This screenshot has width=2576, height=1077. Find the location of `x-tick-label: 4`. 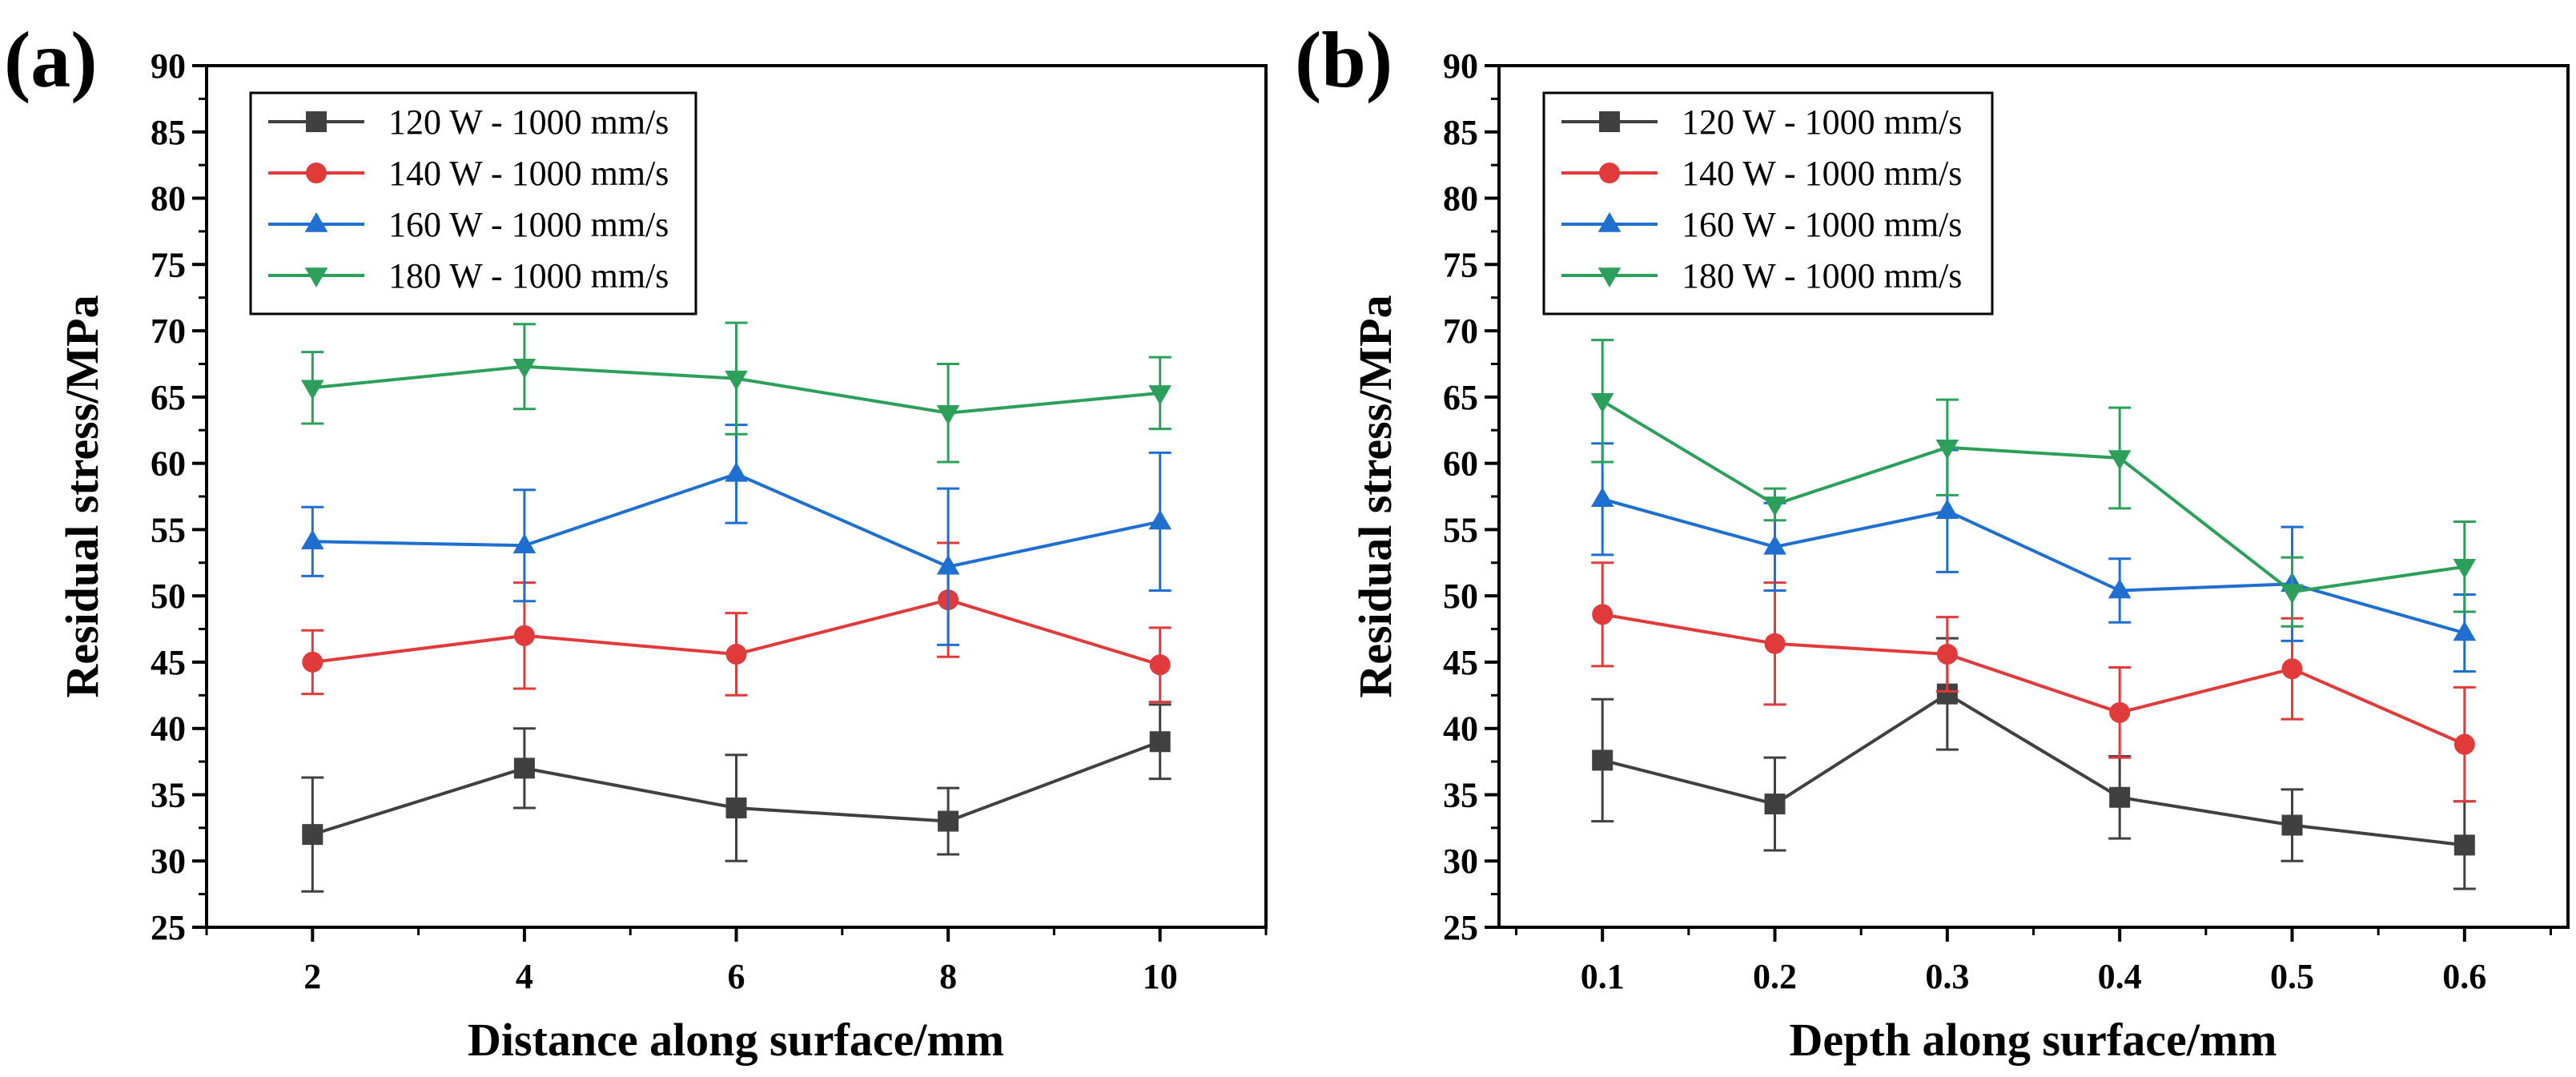

x-tick-label: 4 is located at coordinates (524, 976).